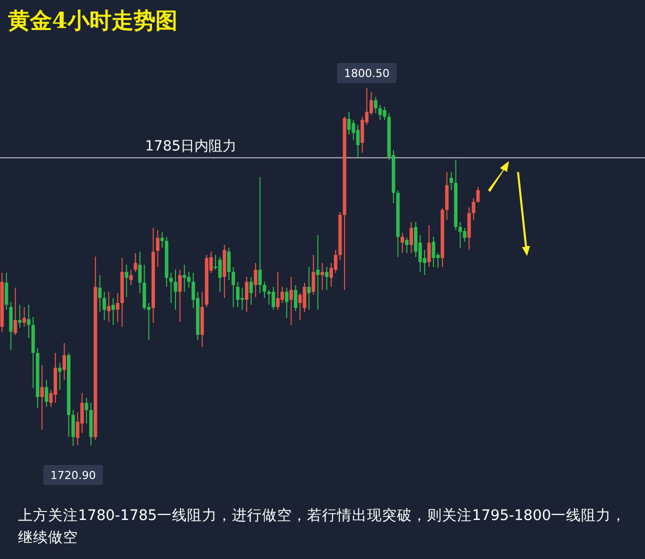  I want to click on ref-line-label: 1785日内阻力, so click(191, 146).